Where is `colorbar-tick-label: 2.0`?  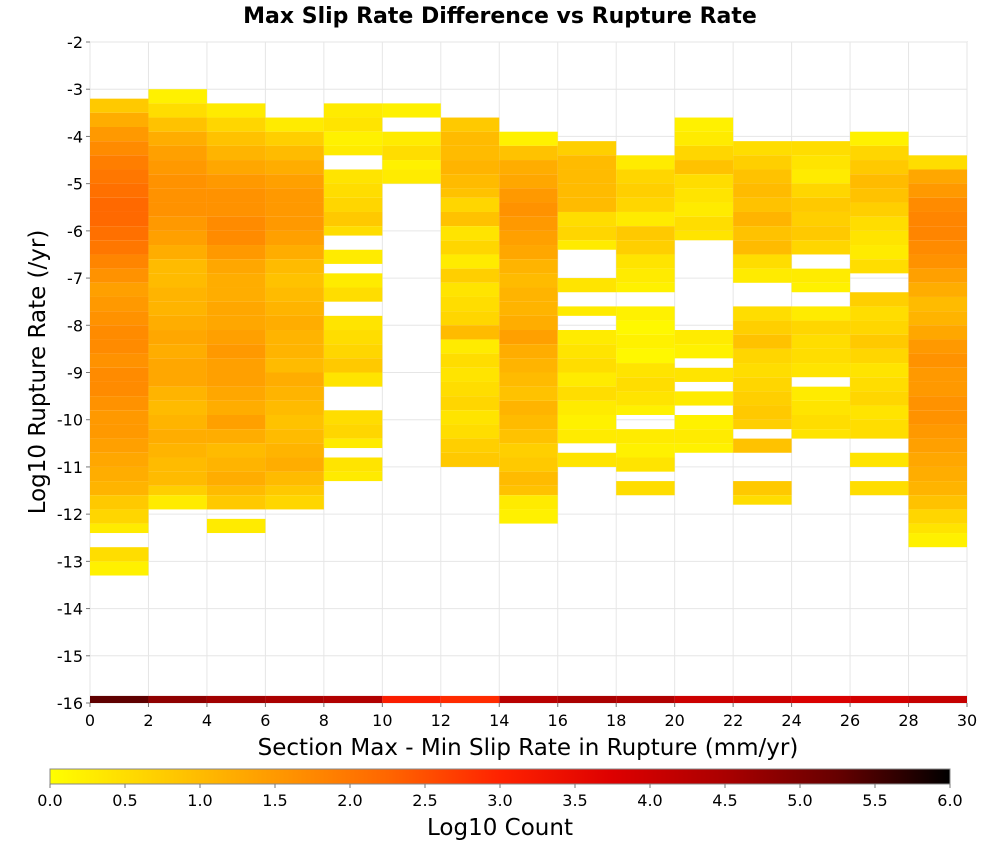
colorbar-tick-label: 2.0 is located at coordinates (349, 800).